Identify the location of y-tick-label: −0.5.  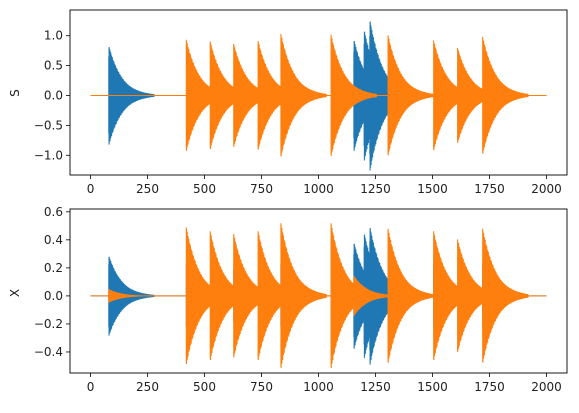
(48, 125).